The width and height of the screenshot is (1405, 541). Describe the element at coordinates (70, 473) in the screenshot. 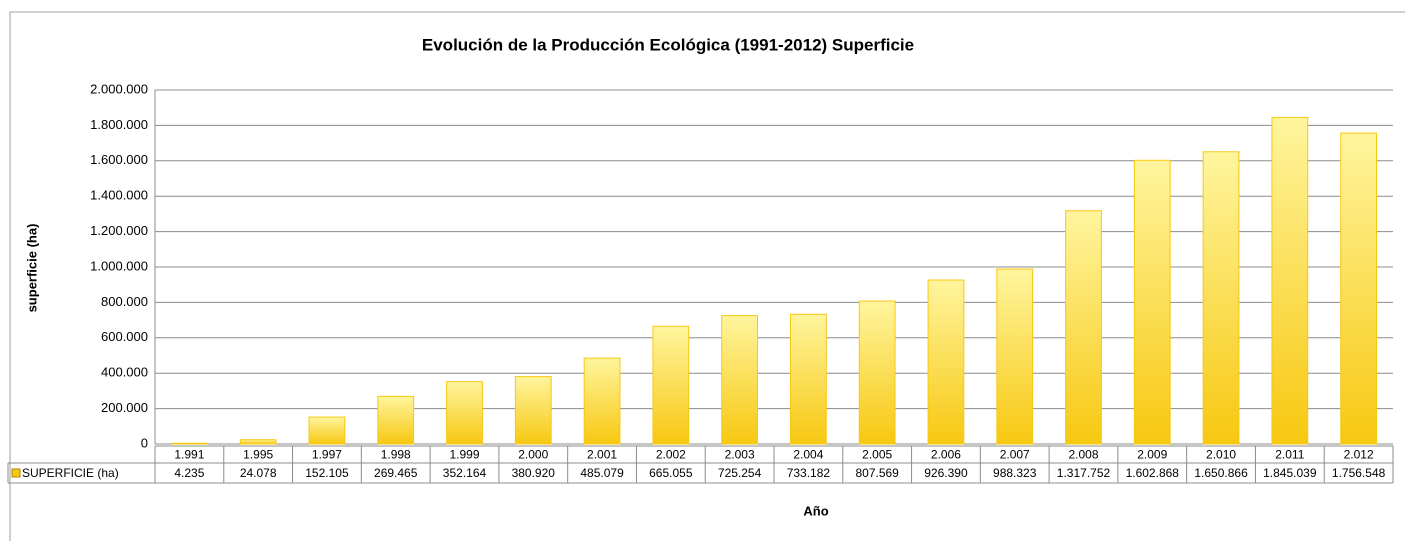

I see `legend-label: SUPERFICIE (ha)` at that location.